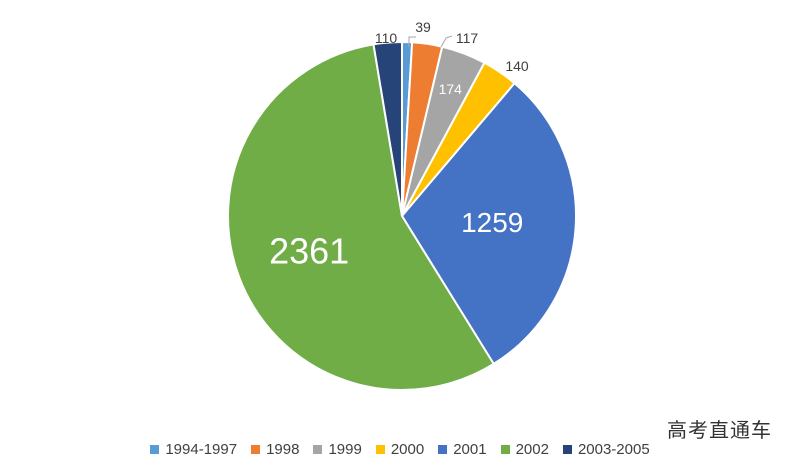  I want to click on legend-item-1994-1997: 1994-1997, so click(193, 449).